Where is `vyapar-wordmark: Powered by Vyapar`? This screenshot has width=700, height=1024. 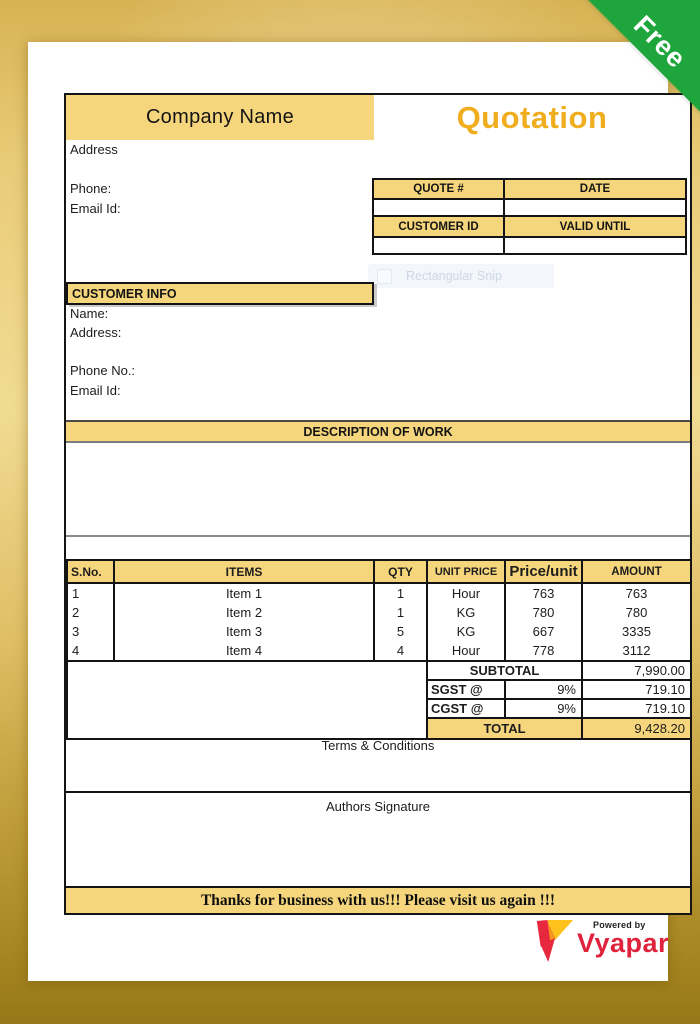 vyapar-wordmark: Powered by Vyapar is located at coordinates (623, 939).